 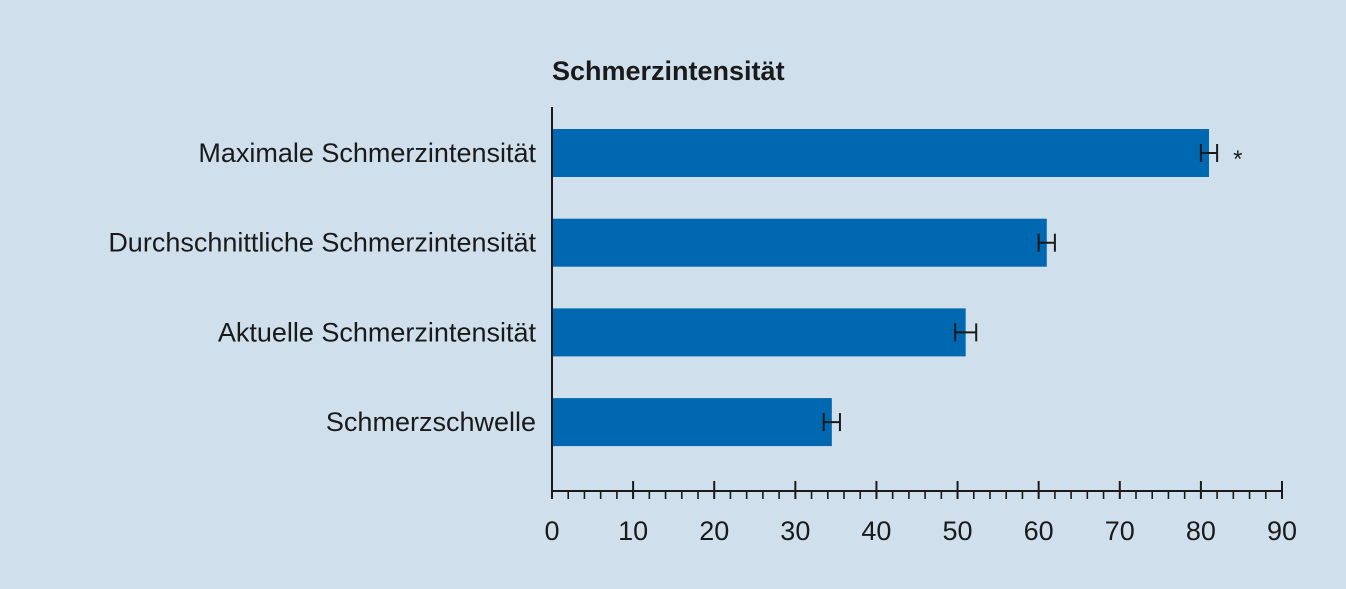 What do you see at coordinates (322, 243) in the screenshot?
I see `category-label: Durchschnittliche Schmerzintensität` at bounding box center [322, 243].